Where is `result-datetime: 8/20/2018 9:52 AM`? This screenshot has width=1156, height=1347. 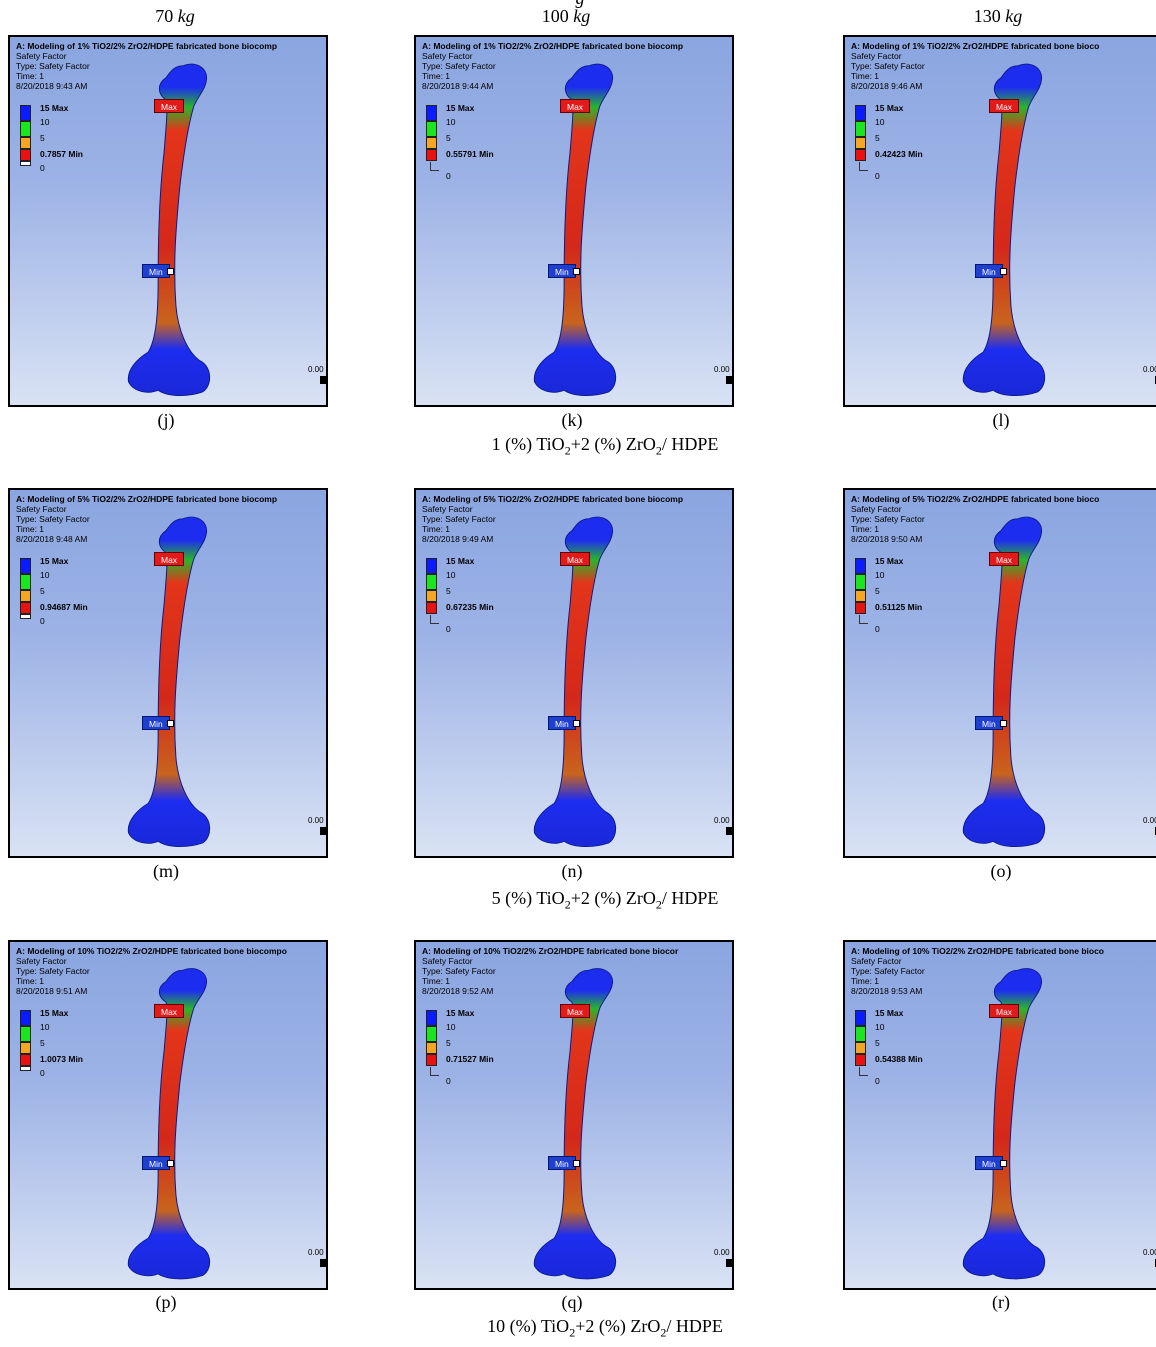
result-datetime: 8/20/2018 9:52 AM is located at coordinates (458, 991).